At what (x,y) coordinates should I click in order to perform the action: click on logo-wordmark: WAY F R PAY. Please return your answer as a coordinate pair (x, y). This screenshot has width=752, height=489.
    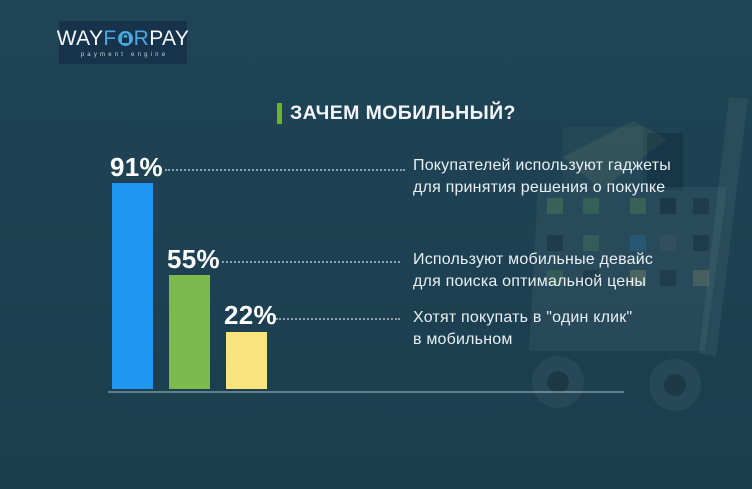
    Looking at the image, I should click on (123, 38).